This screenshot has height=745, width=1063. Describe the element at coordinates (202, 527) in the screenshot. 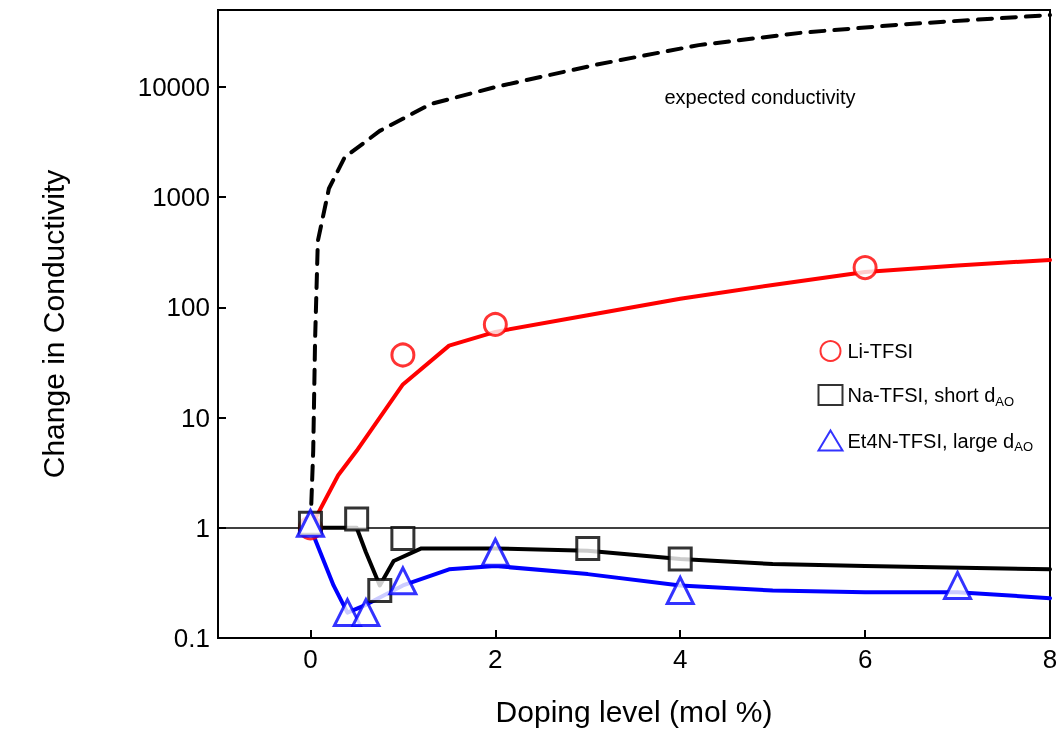

I see `y-tick-label: 1` at that location.